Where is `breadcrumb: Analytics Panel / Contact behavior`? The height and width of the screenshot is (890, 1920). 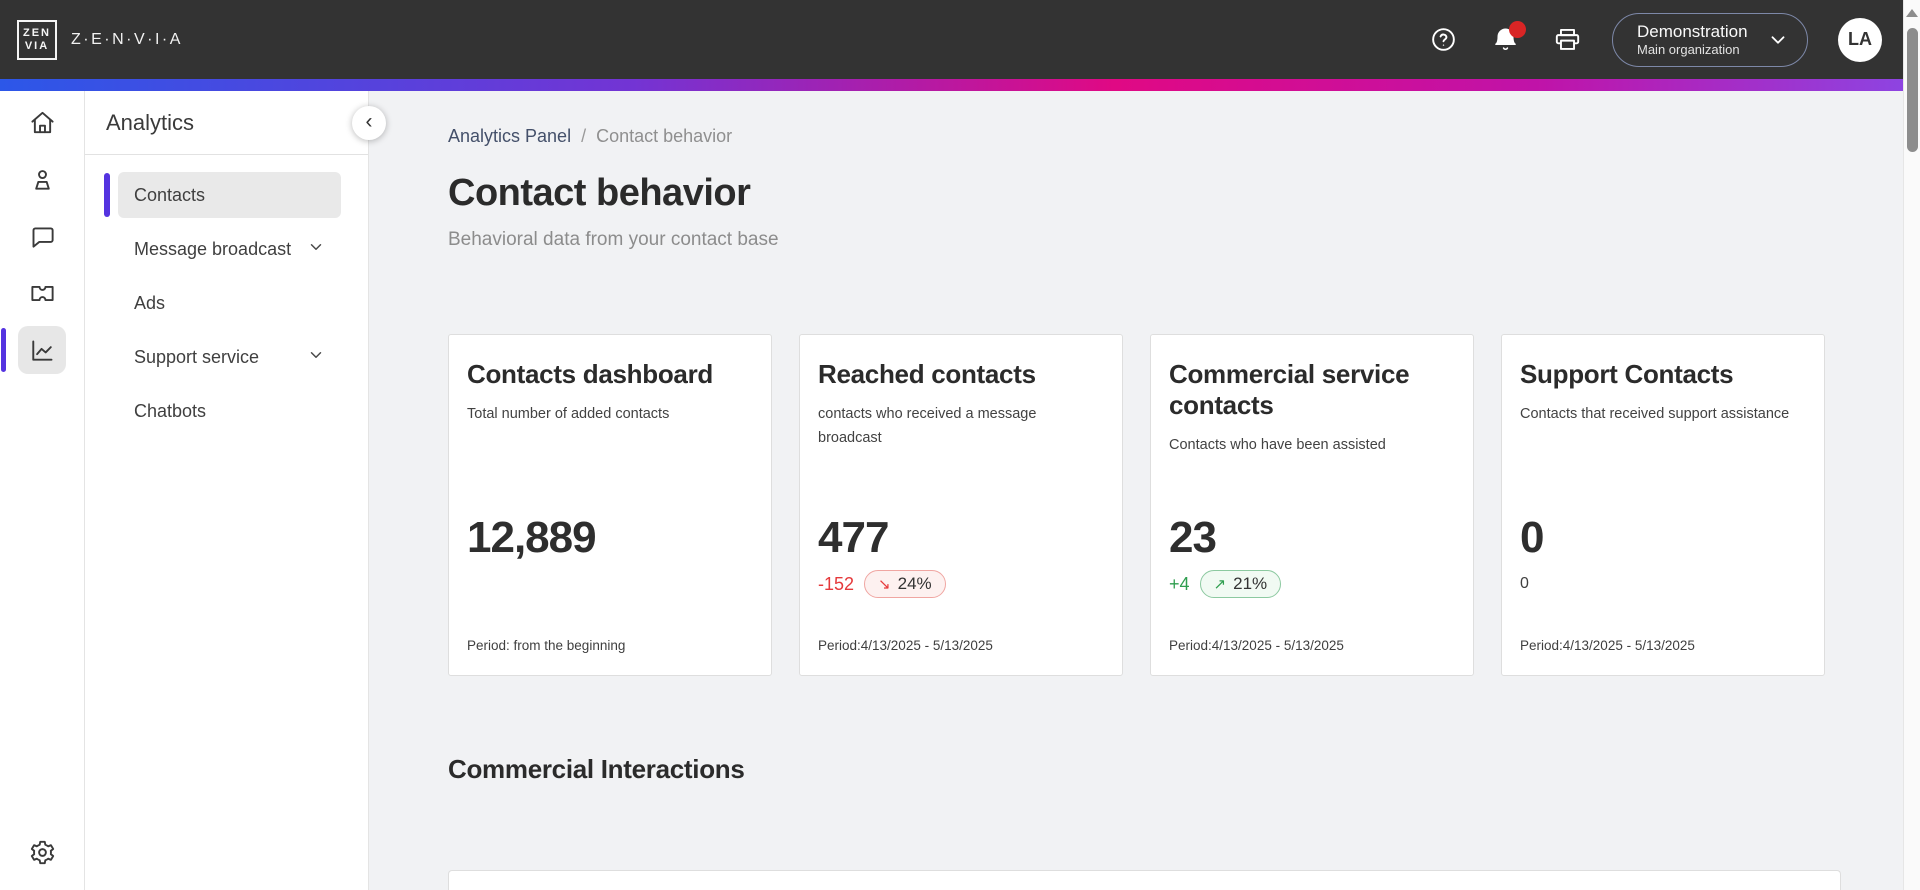
breadcrumb: Analytics Panel / Contact behavior is located at coordinates (1144, 136).